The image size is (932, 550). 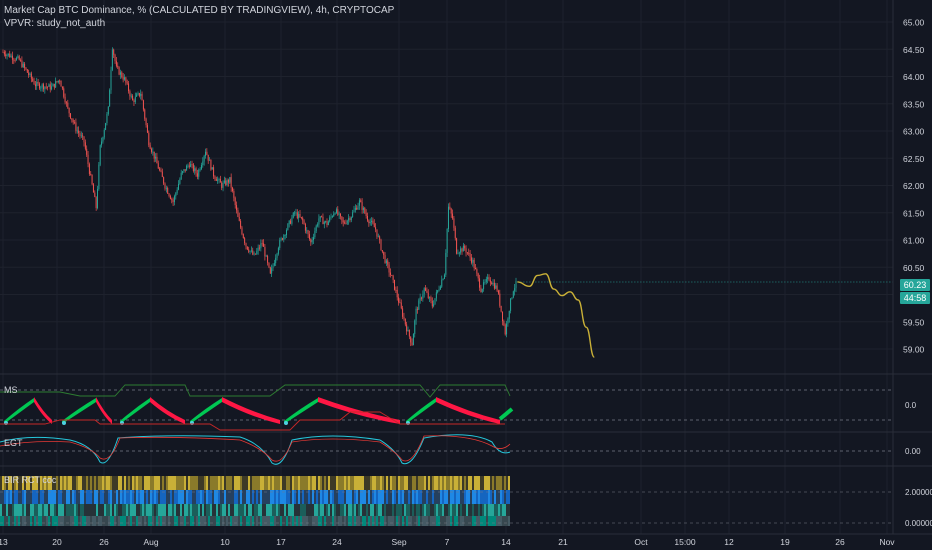 I want to click on last-price-tag: 60.23, so click(x=915, y=285).